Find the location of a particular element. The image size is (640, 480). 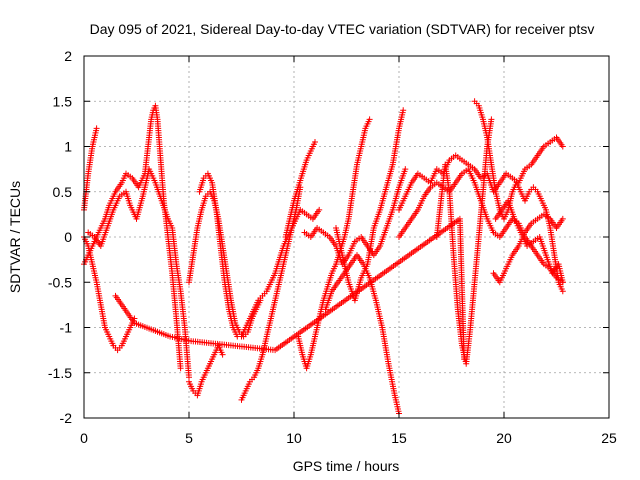

y-tick-label: 0 is located at coordinates (68, 237).